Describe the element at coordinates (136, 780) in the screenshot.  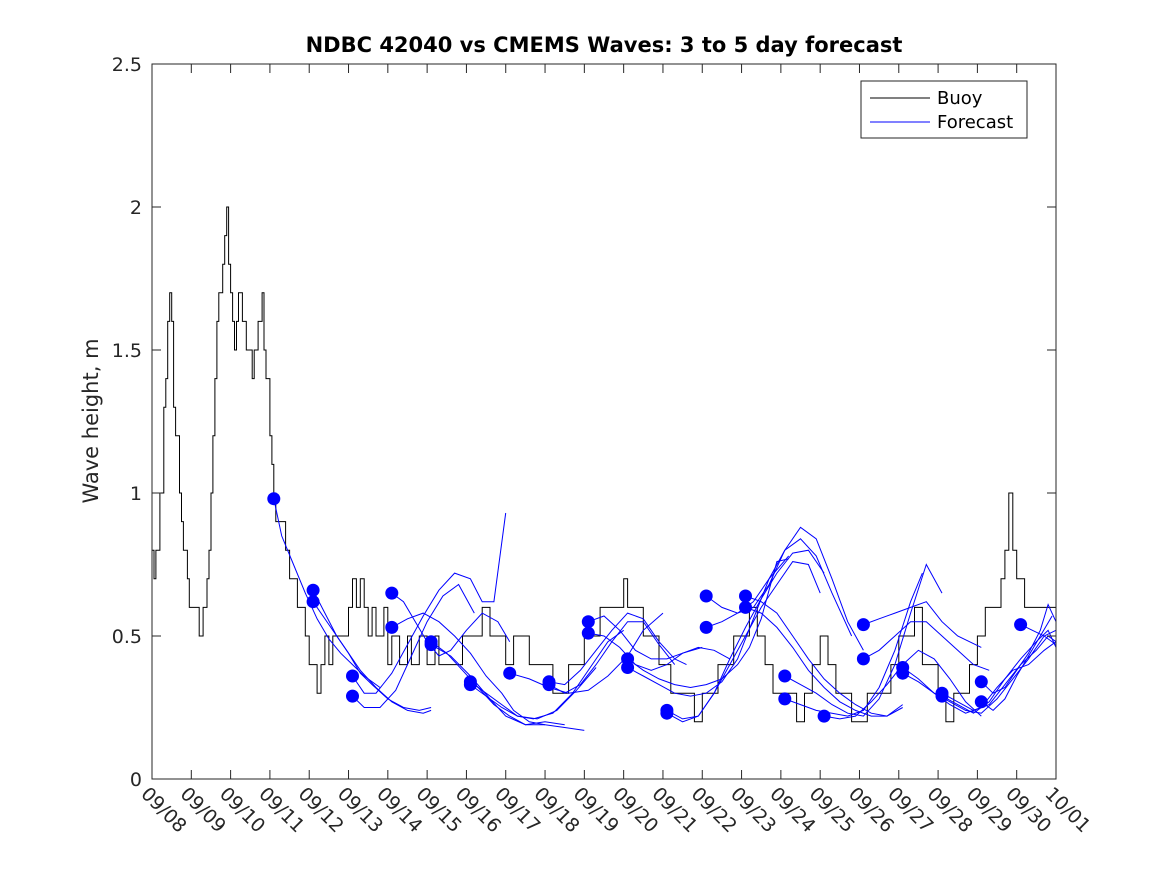
I see `y-tick-label: 0` at that location.